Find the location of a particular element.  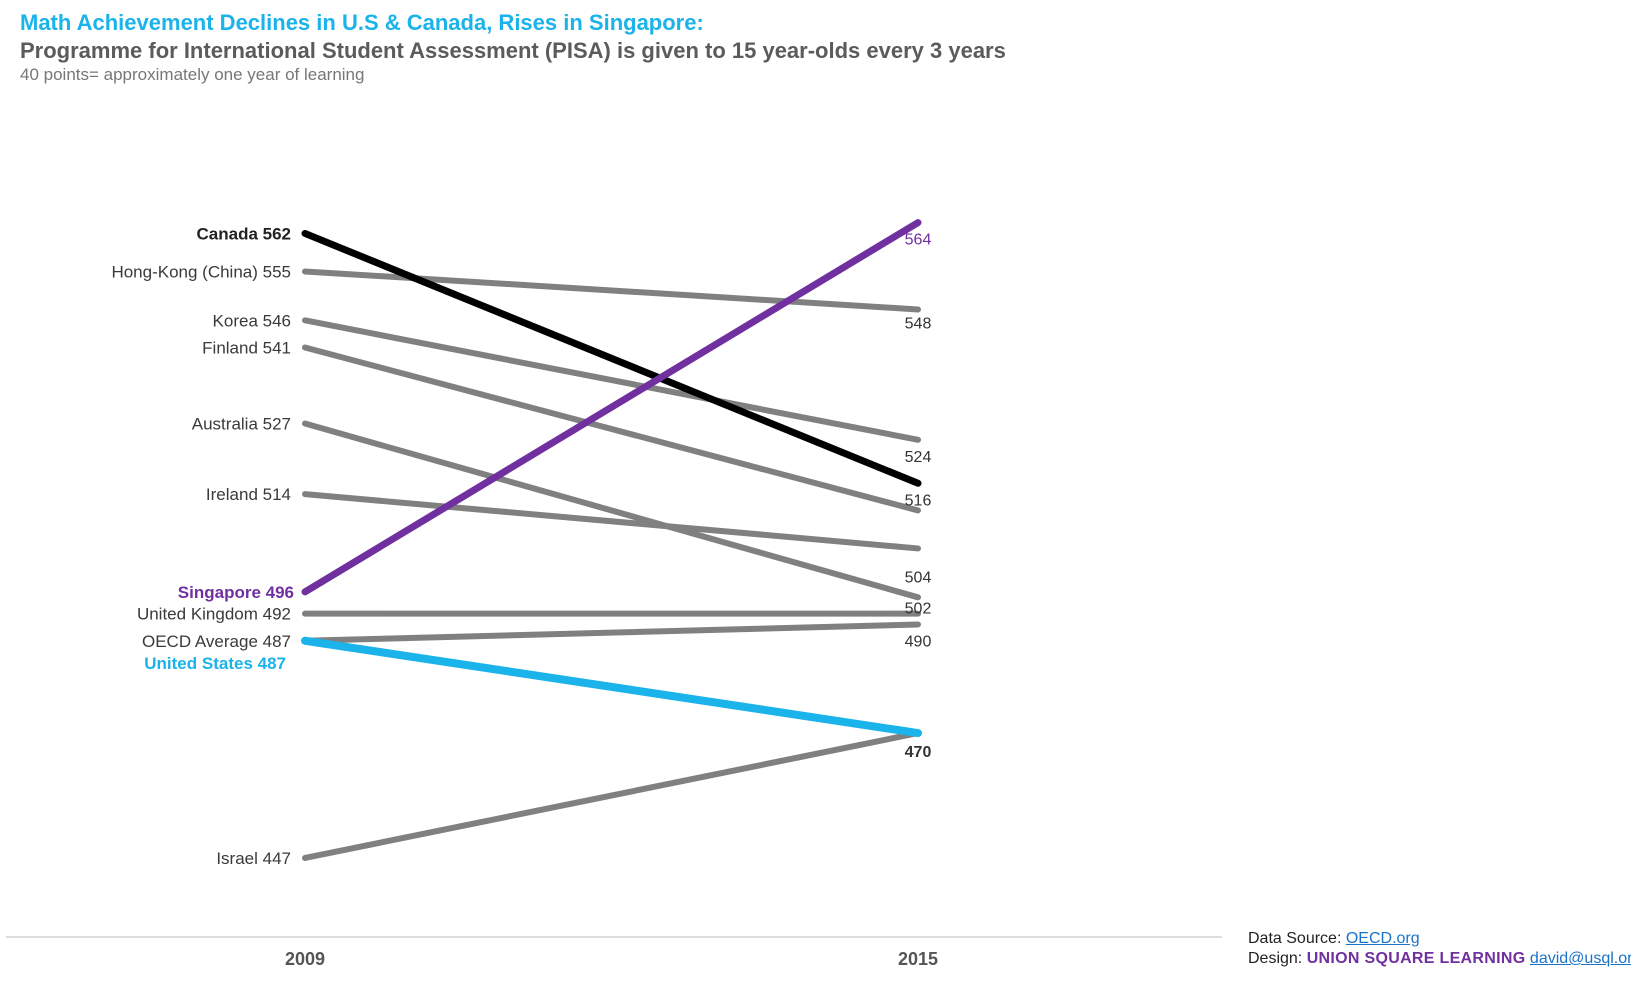

x-tick-label-2015: 2015 is located at coordinates (918, 959).